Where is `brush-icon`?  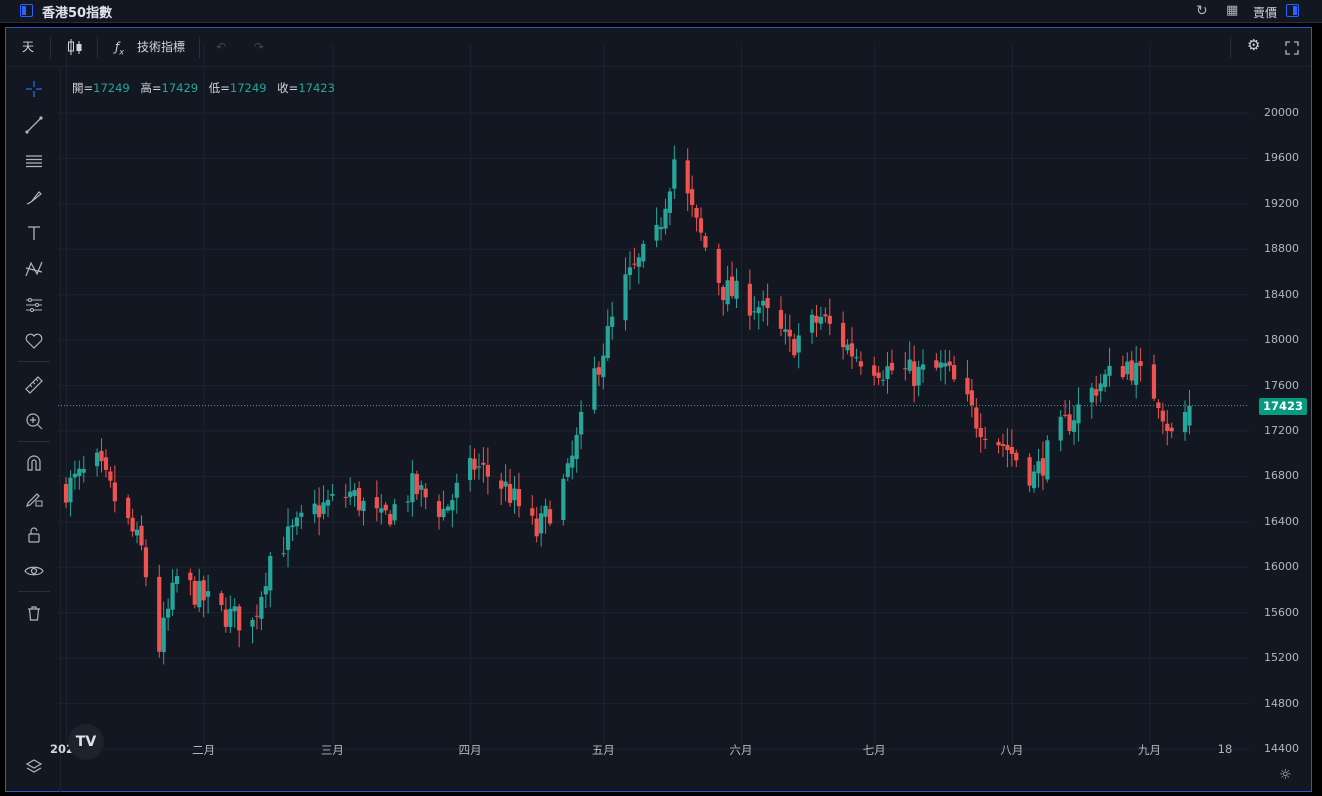 brush-icon is located at coordinates (34, 197).